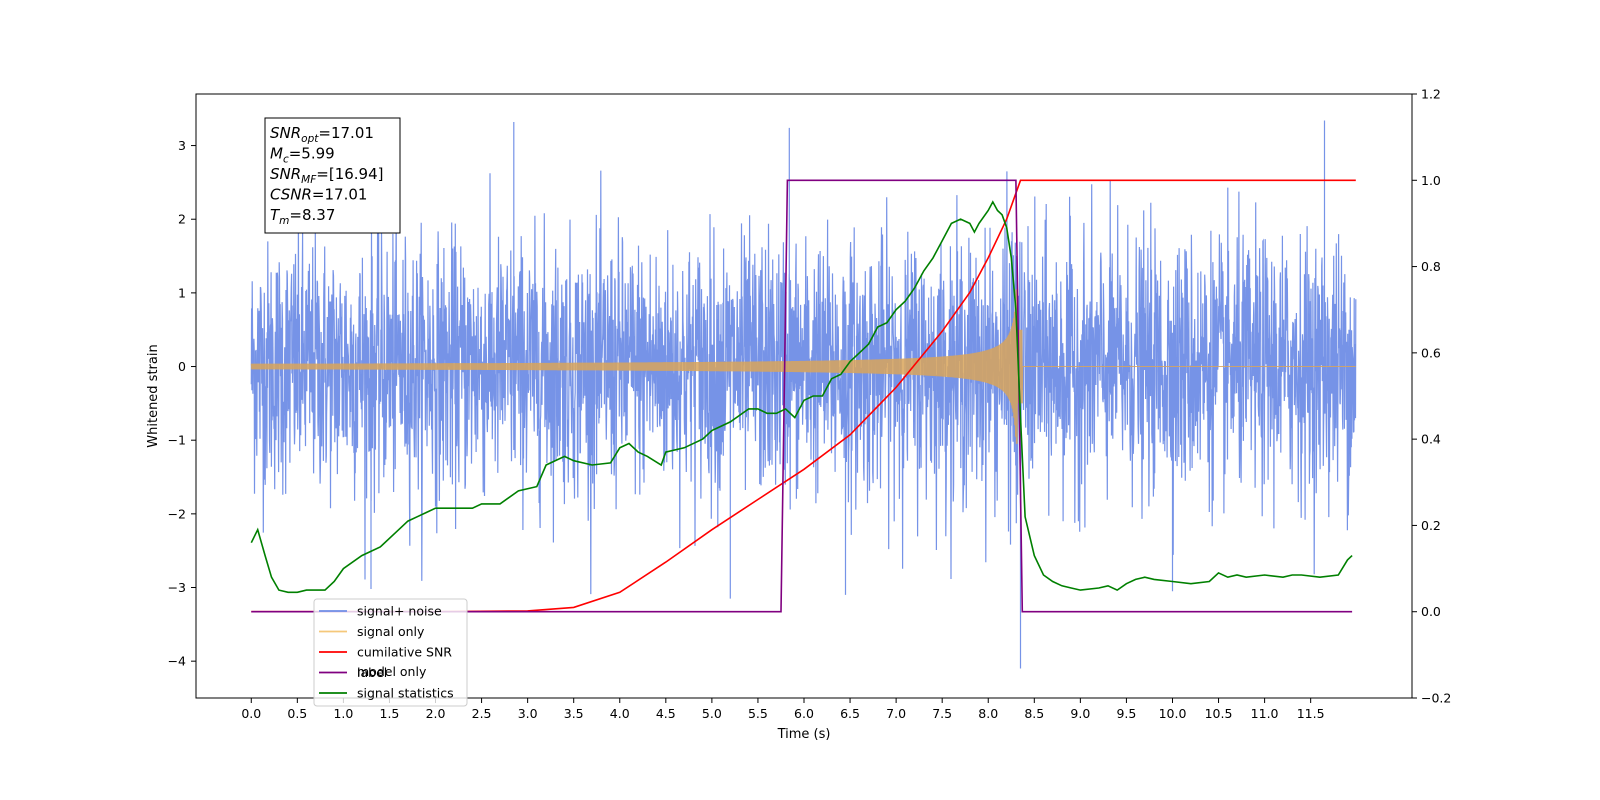 The image size is (1600, 800). Describe the element at coordinates (392, 671) in the screenshot. I see `legend-ghost-text: model only` at that location.